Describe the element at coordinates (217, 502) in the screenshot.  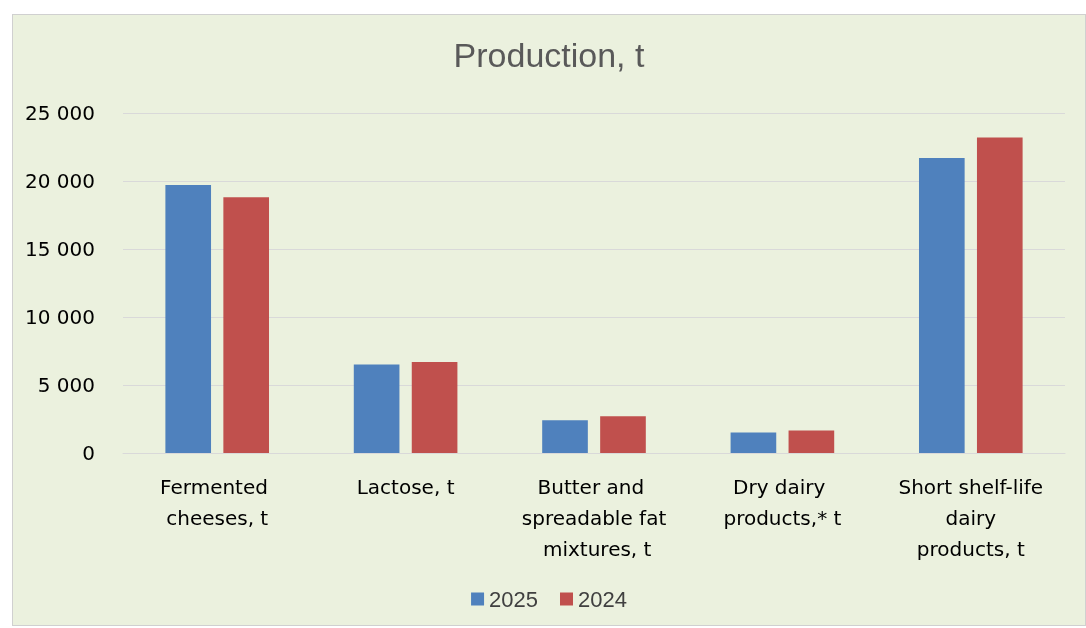
I see `x-tick-label: Fermented cheeses, t` at that location.